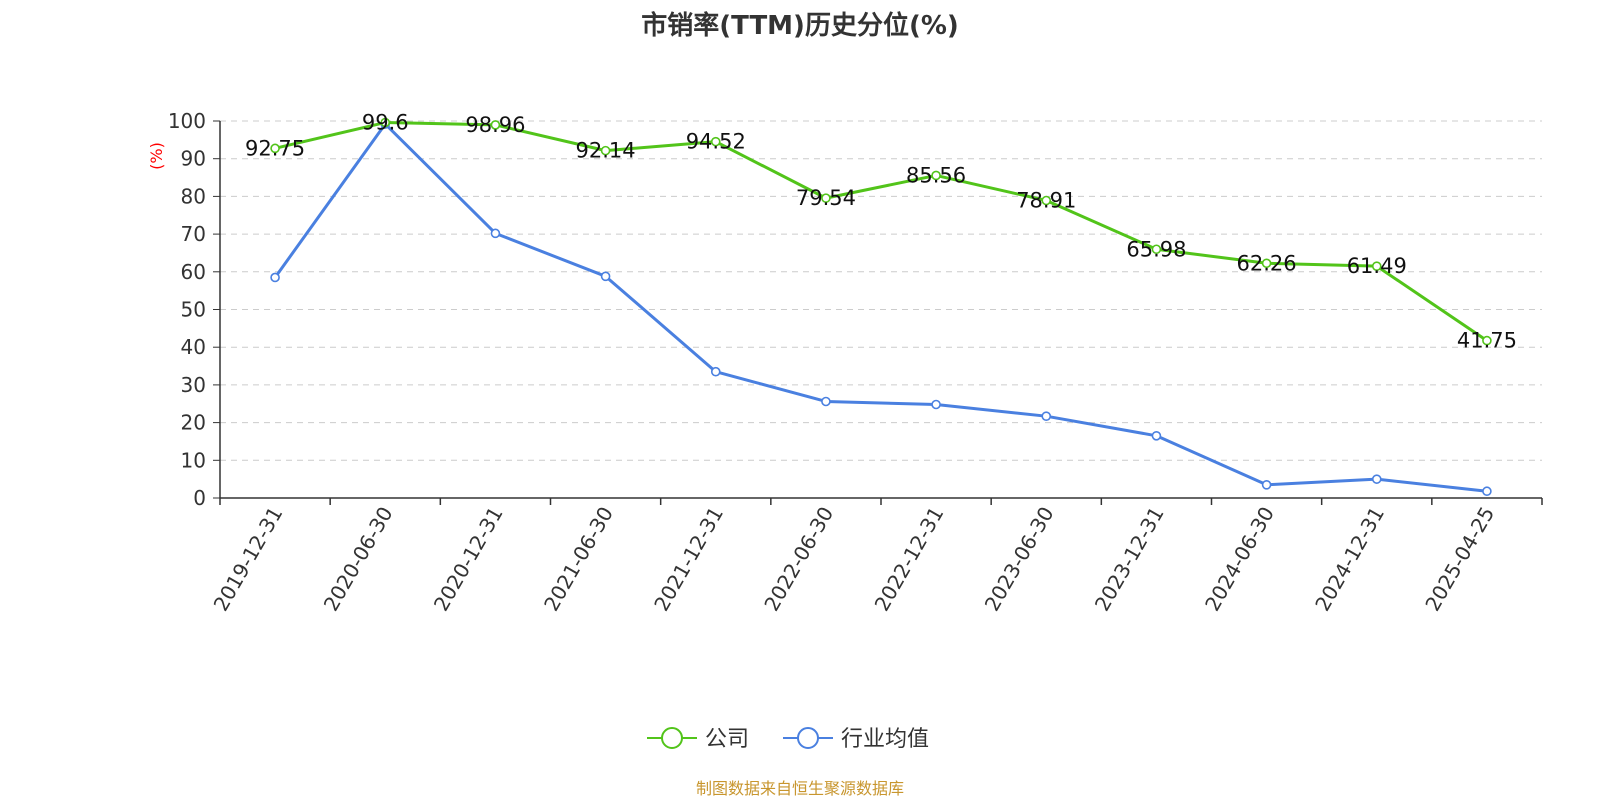  Describe the element at coordinates (193, 272) in the screenshot. I see `y-tick-label: 60` at that location.